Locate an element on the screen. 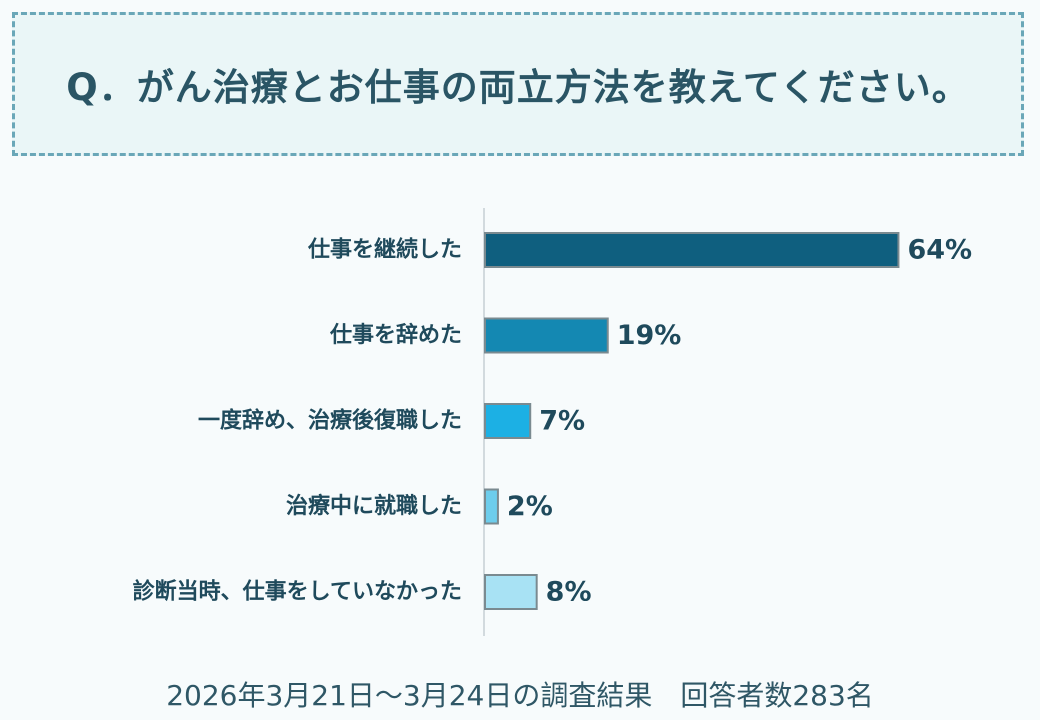 This screenshot has height=720, width=1040. category-label: 診断当時、仕事をしていなかった is located at coordinates (297, 592).